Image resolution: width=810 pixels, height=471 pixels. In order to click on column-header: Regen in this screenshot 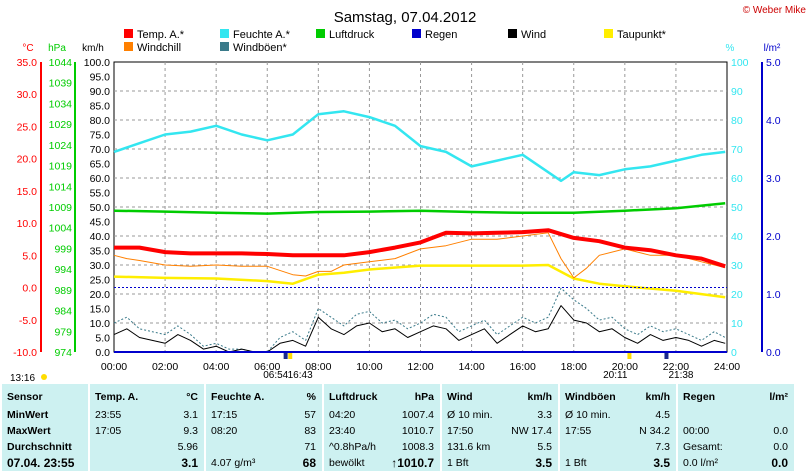, I will do `click(699, 397)`.